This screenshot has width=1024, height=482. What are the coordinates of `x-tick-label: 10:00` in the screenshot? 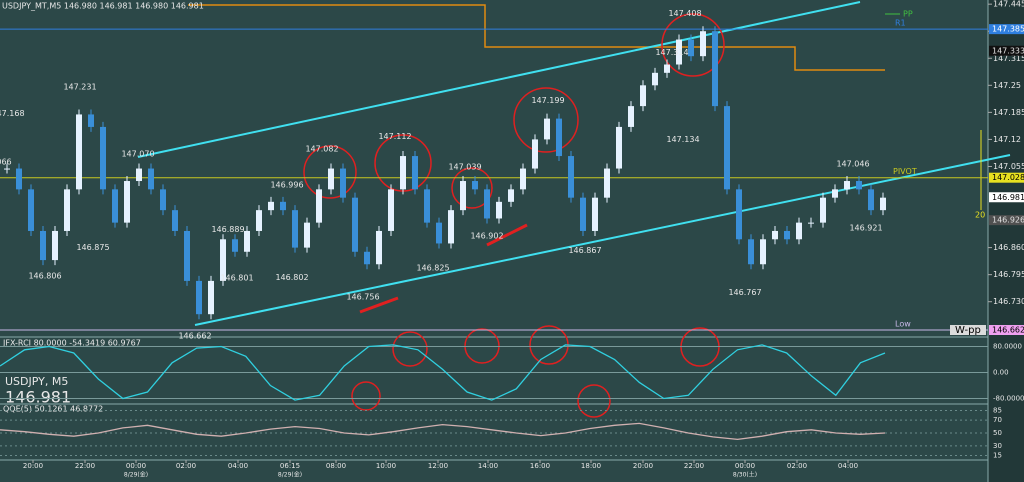 It's located at (386, 466).